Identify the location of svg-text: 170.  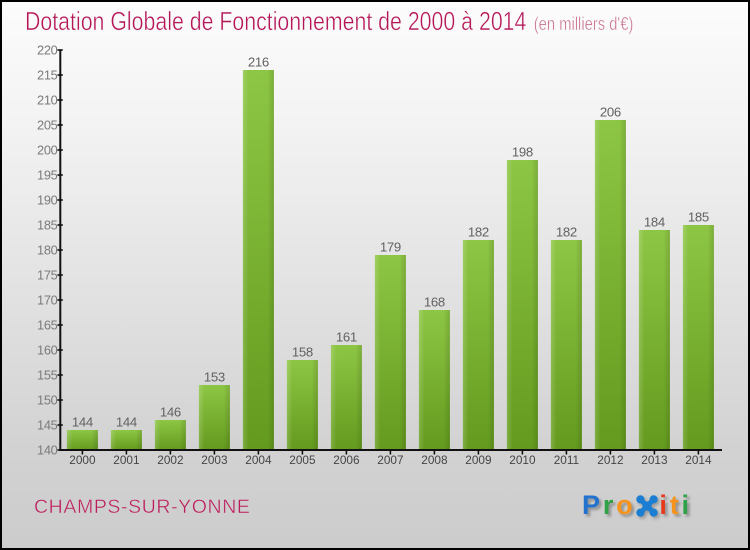
(47, 300).